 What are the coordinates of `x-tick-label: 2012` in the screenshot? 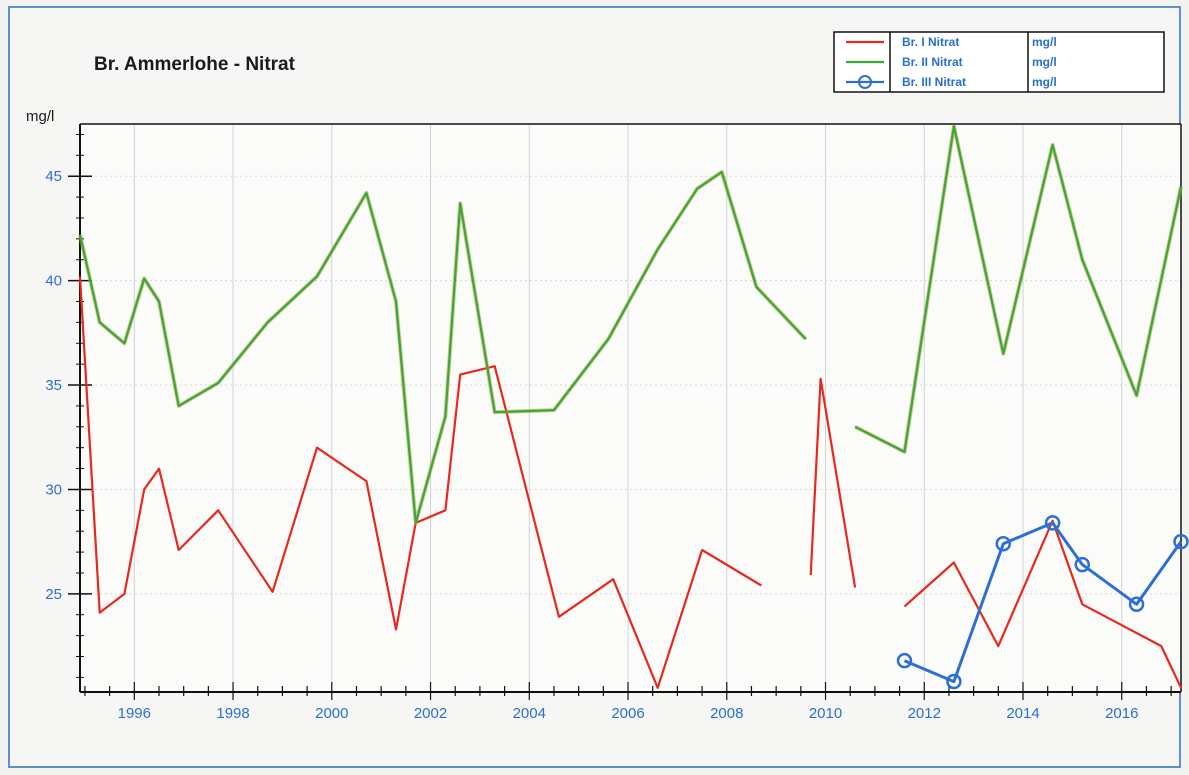 It's located at (924, 713).